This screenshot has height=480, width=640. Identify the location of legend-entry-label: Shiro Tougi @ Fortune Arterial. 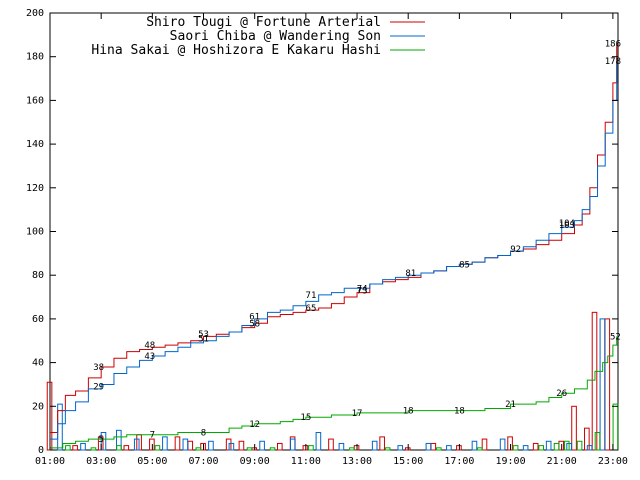
(263, 22).